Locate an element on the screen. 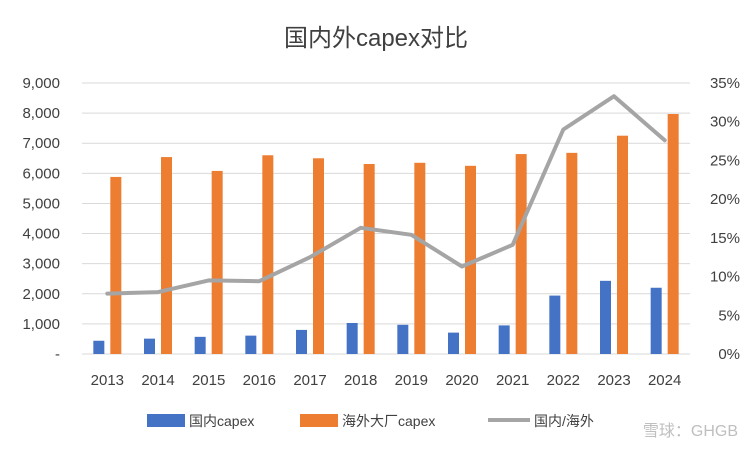  y-right-tick-label: 30% is located at coordinates (725, 122).